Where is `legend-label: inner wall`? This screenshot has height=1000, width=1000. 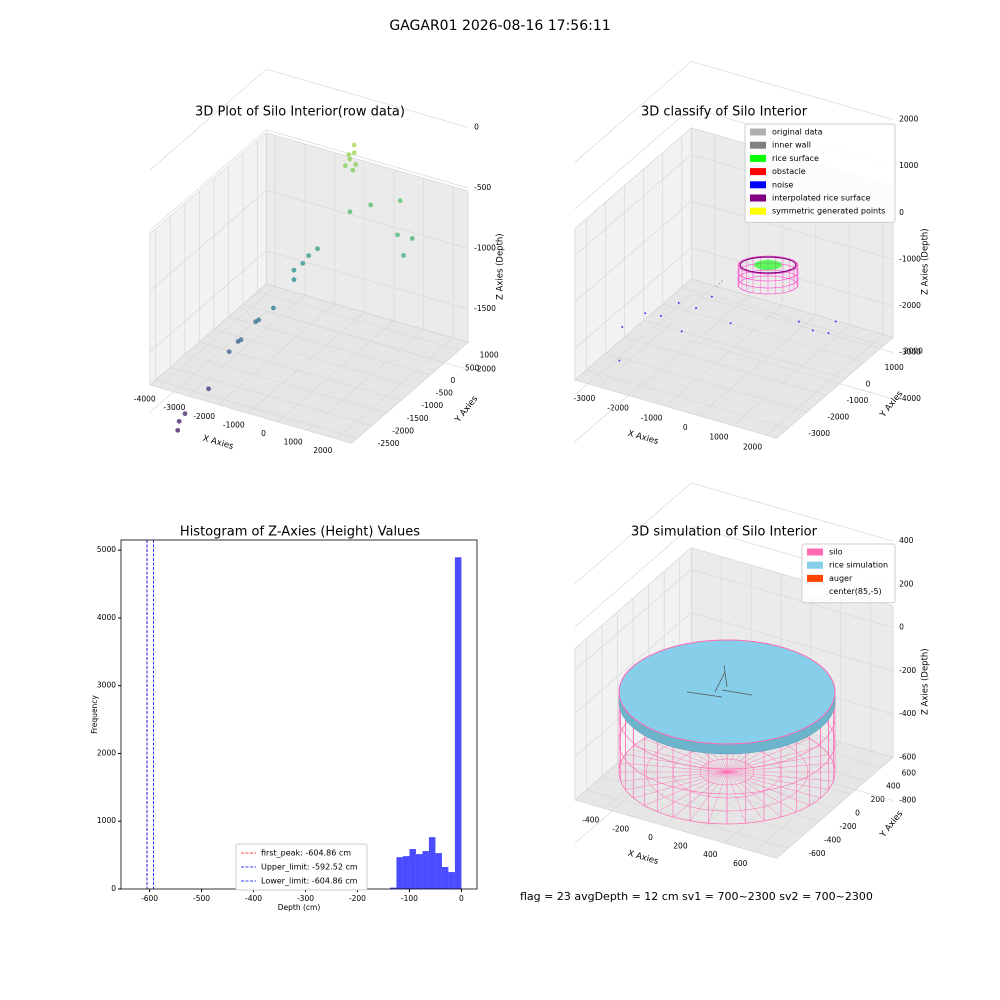
legend-label: inner wall is located at coordinates (791, 145).